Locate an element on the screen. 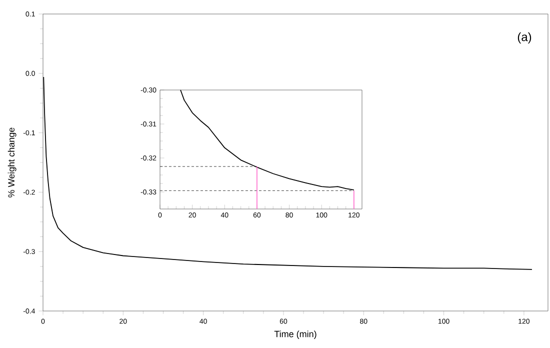 The image size is (550, 348). line-series is located at coordinates (267, 140).